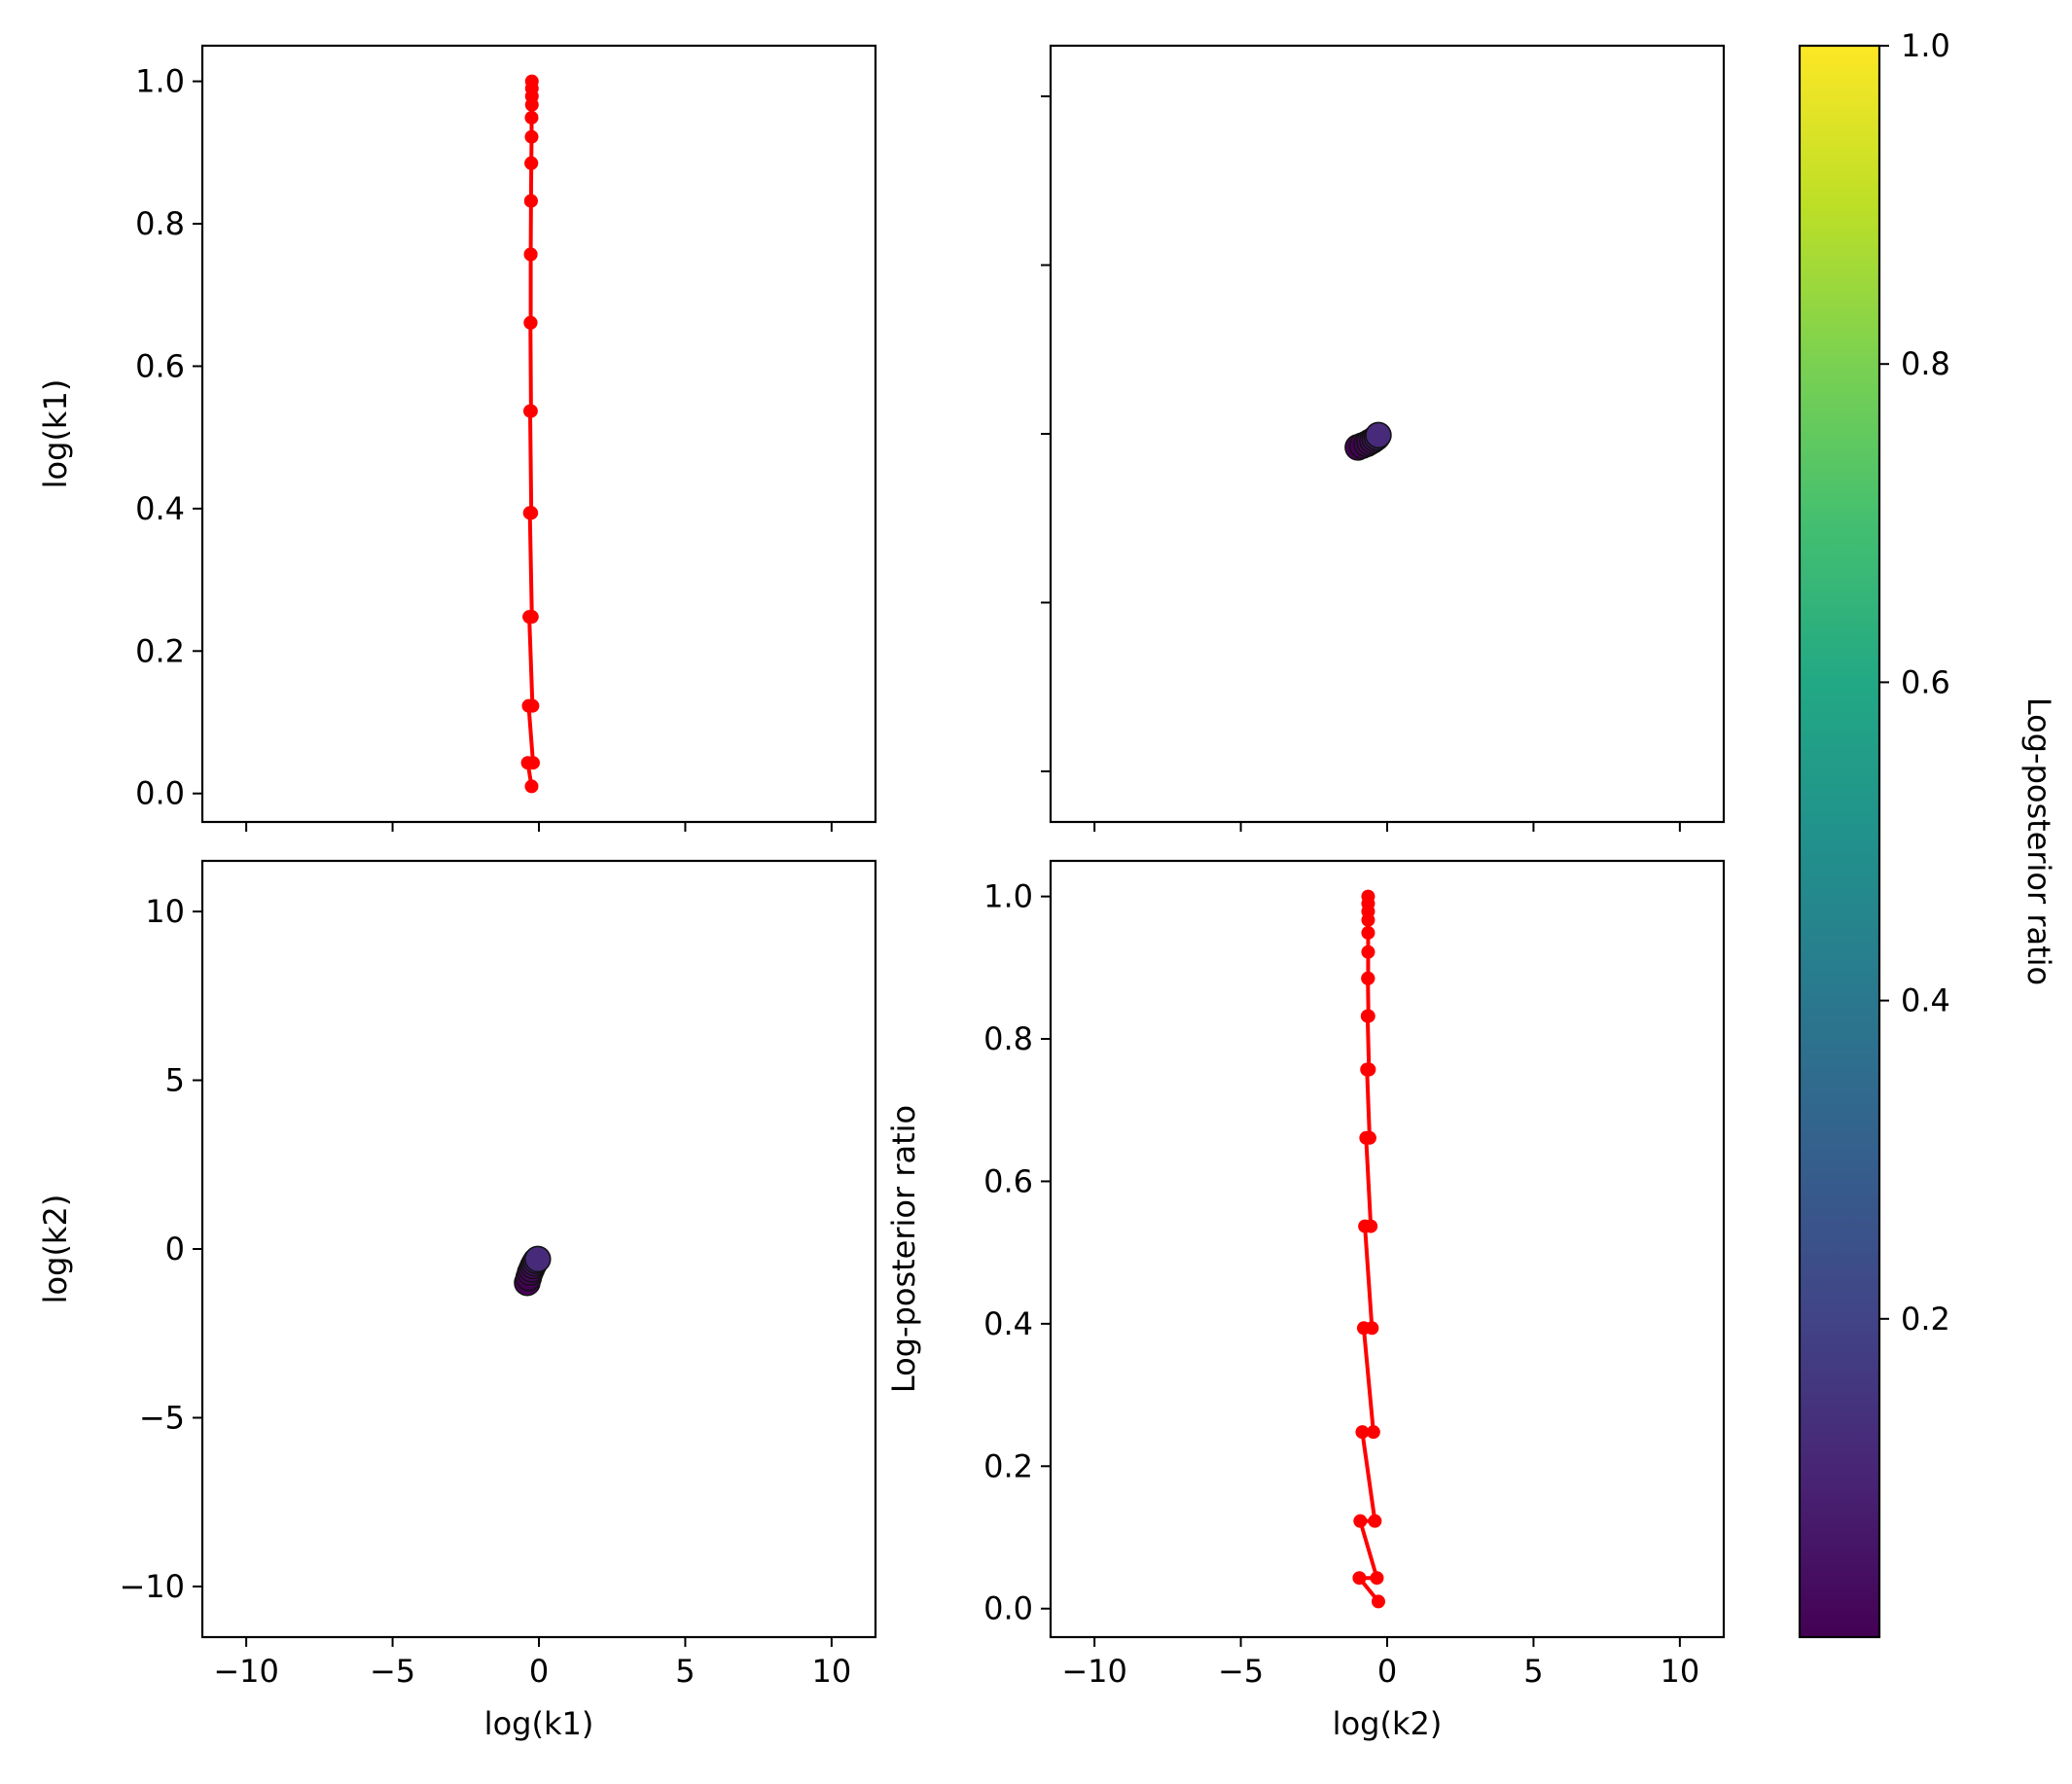 The image size is (2072, 1784). I want to click on y-tick-label: −10, so click(152, 1586).